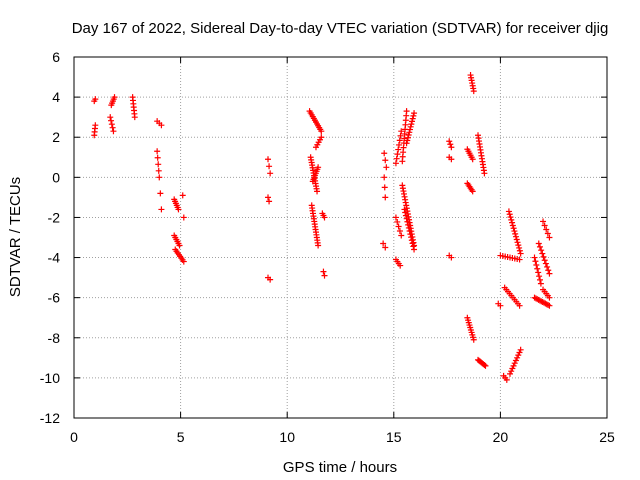  I want to click on x-tick-label: 15, so click(394, 437).